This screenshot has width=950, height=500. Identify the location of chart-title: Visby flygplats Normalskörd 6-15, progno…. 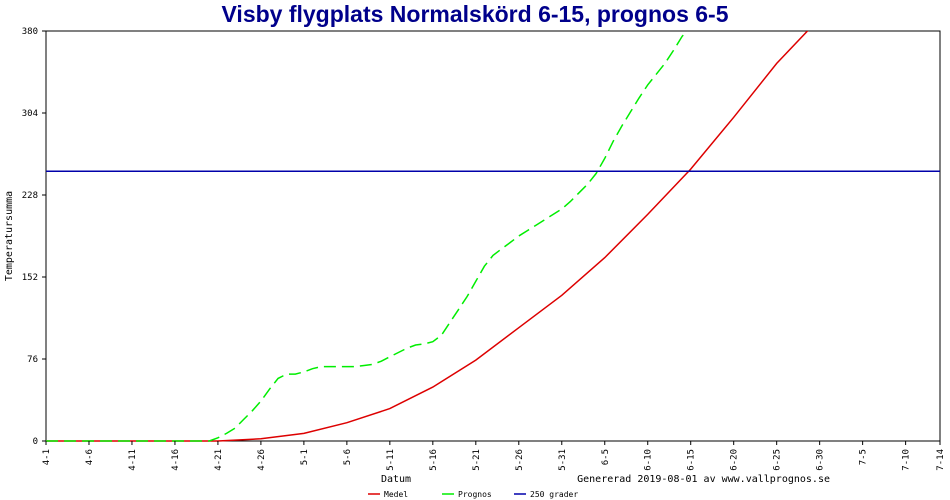
(475, 14).